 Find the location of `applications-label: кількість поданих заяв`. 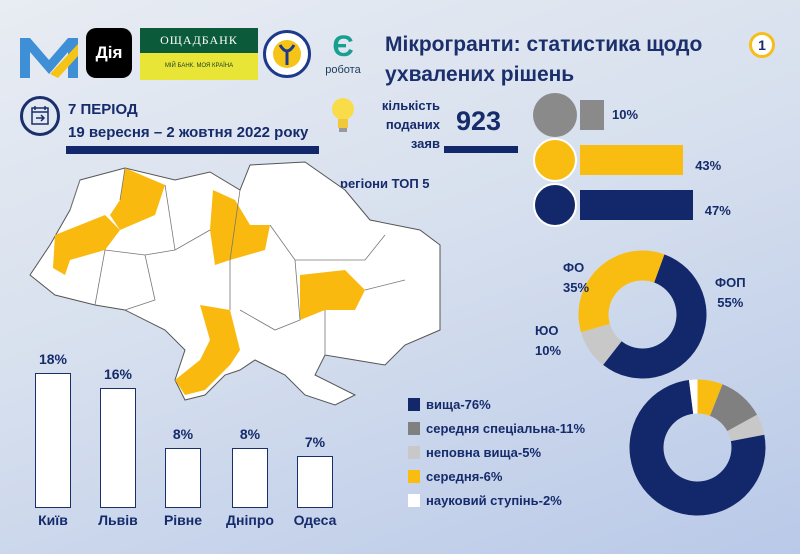

applications-label: кількість поданих заяв is located at coordinates (410, 124).